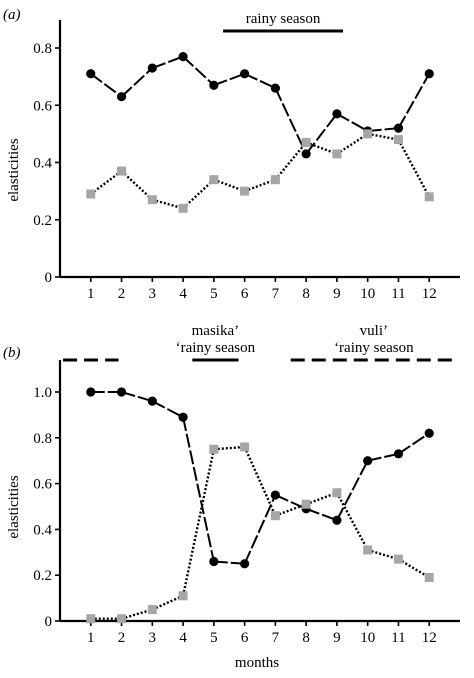 This screenshot has height=678, width=474. What do you see at coordinates (12, 353) in the screenshot?
I see `panel-b-label: (b)` at bounding box center [12, 353].